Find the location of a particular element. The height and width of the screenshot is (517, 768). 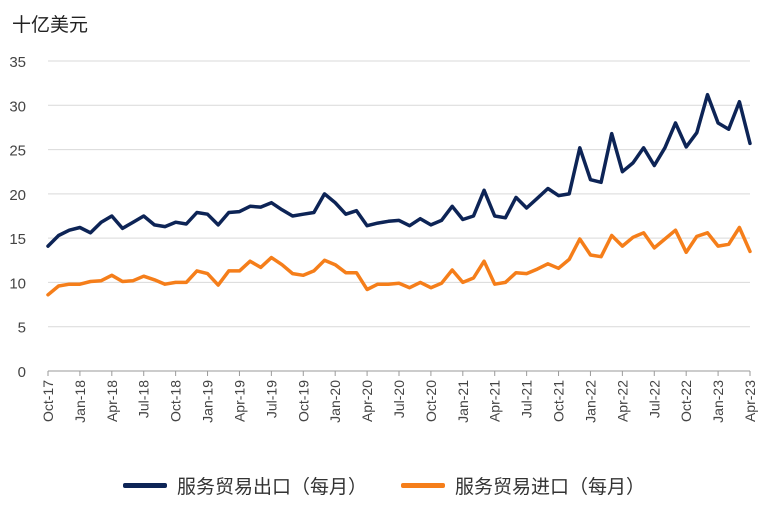

x-tick-label: Jan-23 is located at coordinates (718, 401).